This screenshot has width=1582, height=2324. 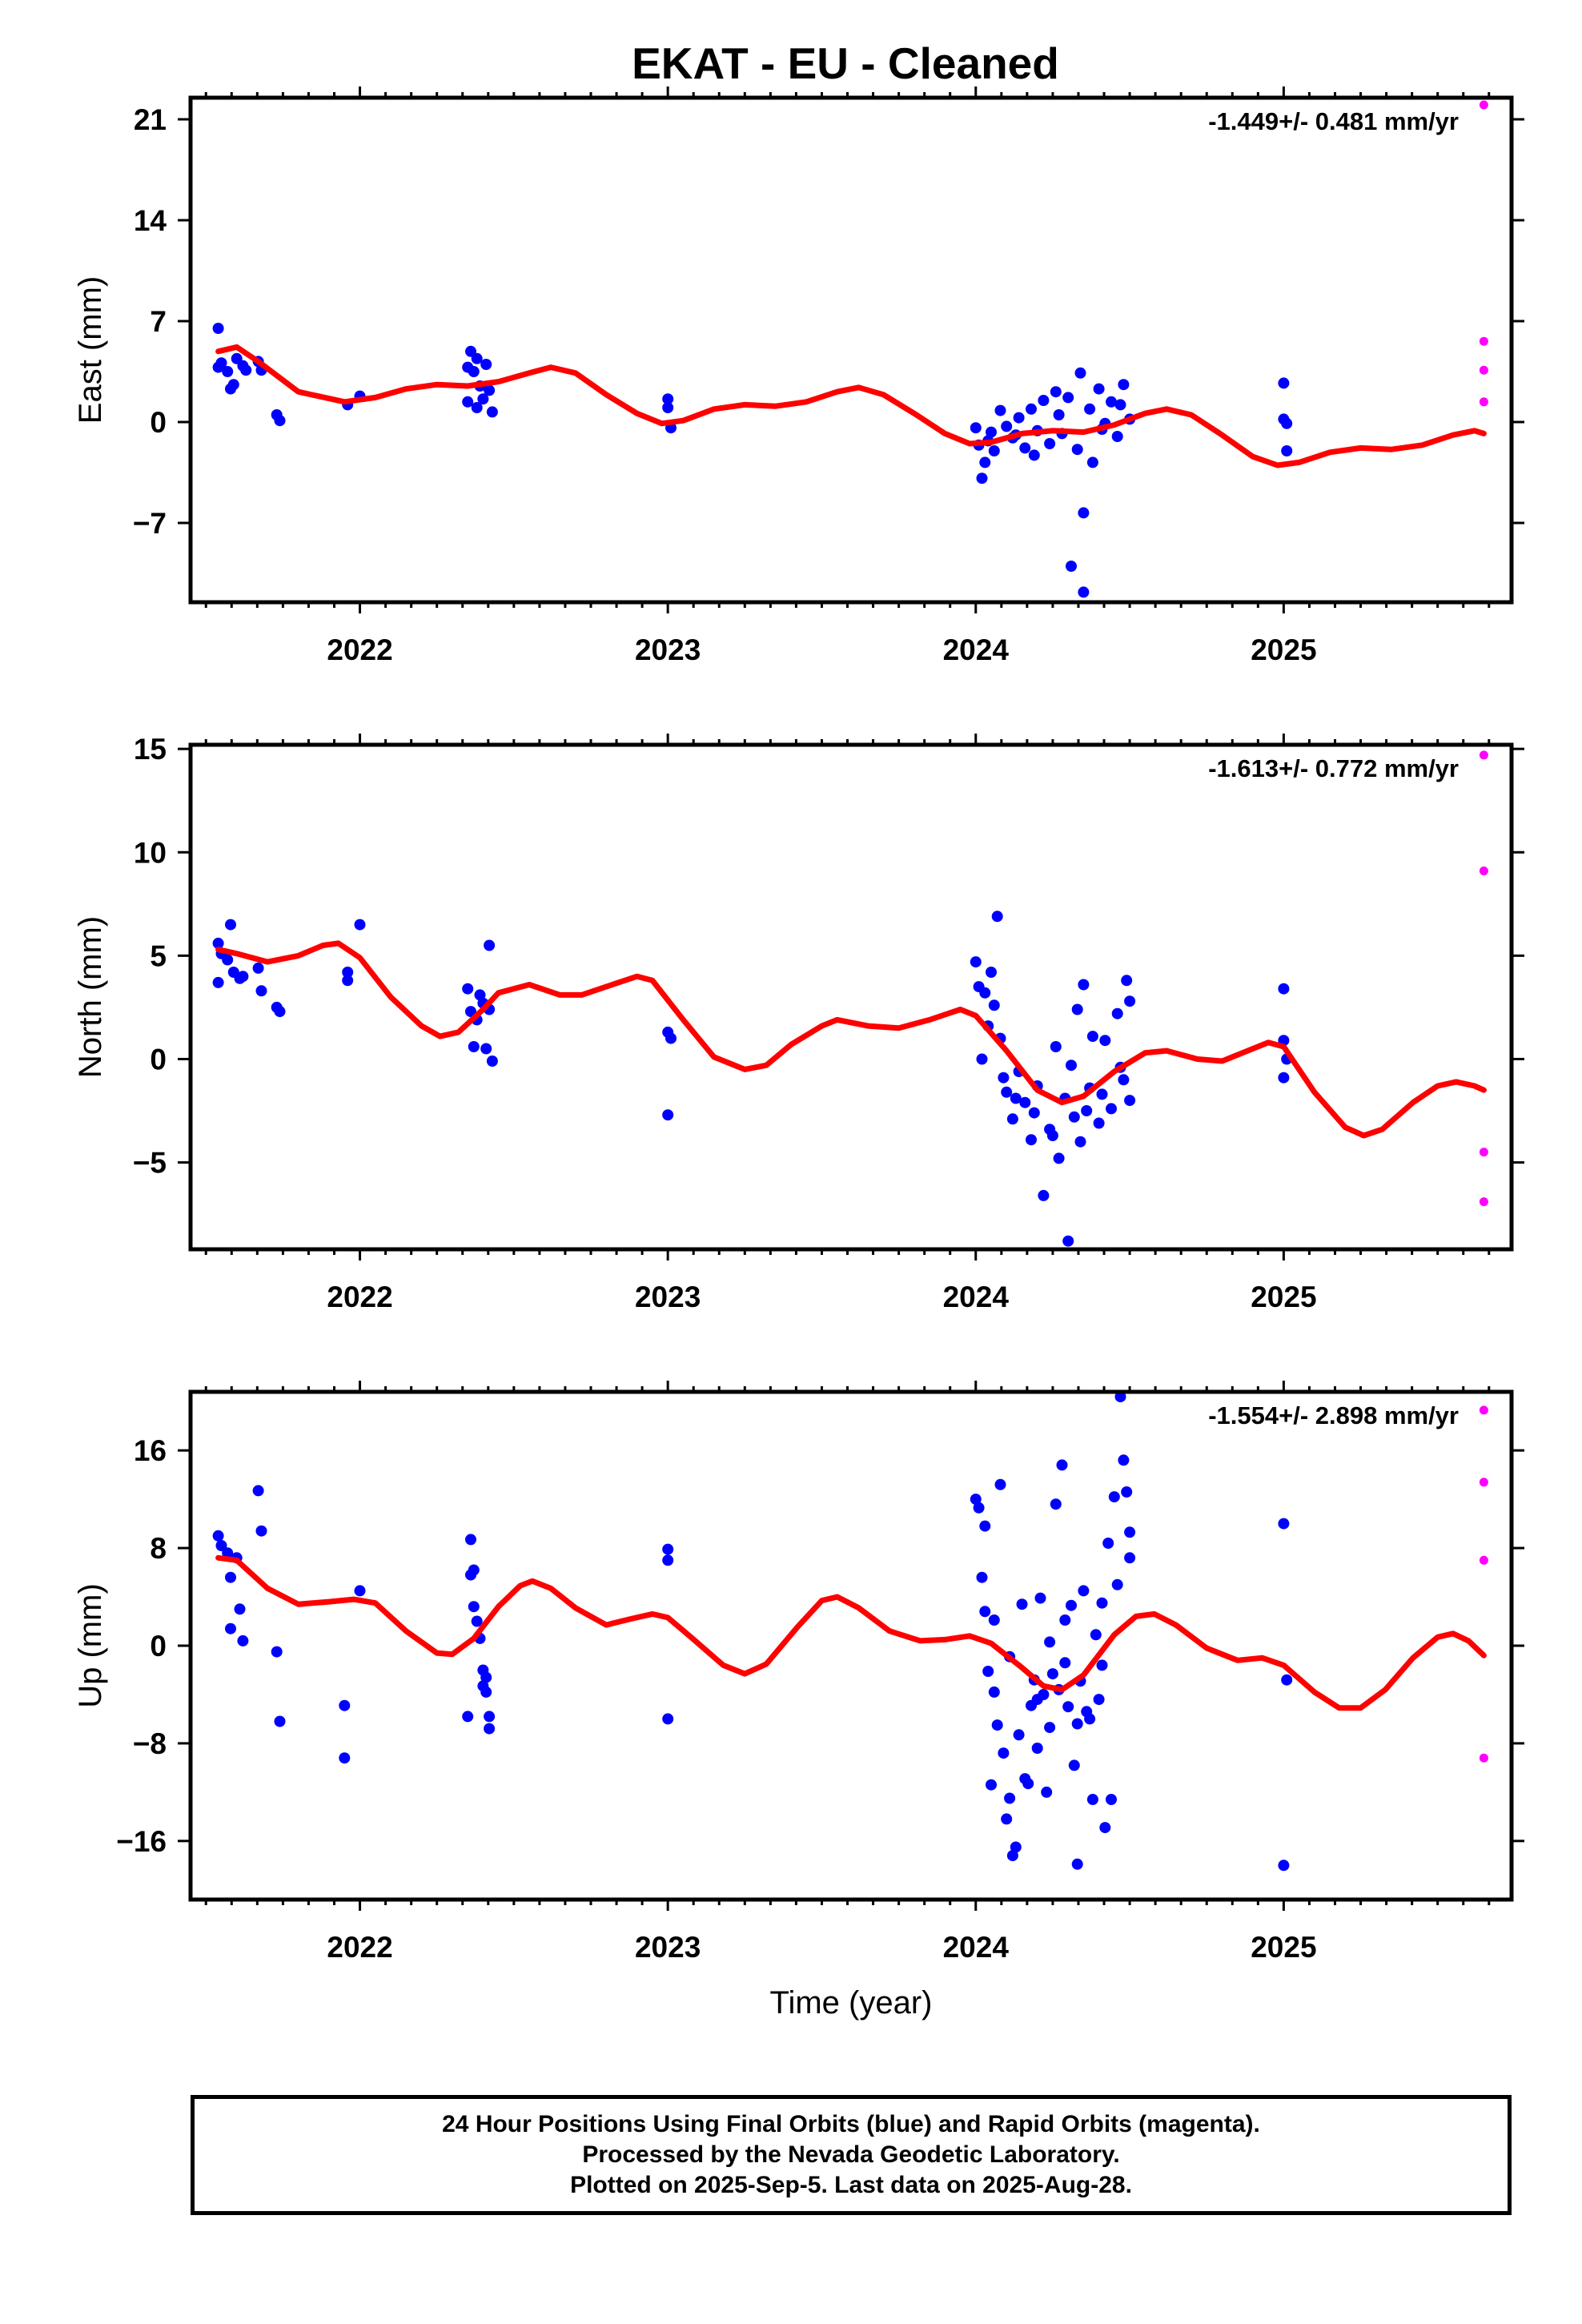 I want to click on east-y-tick-label: 14, so click(x=151, y=220).